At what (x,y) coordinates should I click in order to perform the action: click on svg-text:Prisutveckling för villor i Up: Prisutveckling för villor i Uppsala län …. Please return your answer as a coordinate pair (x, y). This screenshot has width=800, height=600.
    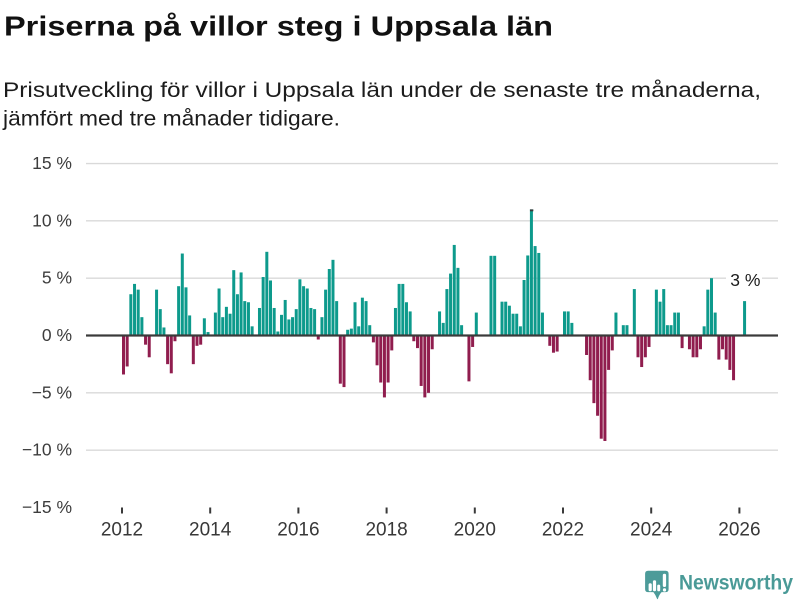
    Looking at the image, I should click on (382, 90).